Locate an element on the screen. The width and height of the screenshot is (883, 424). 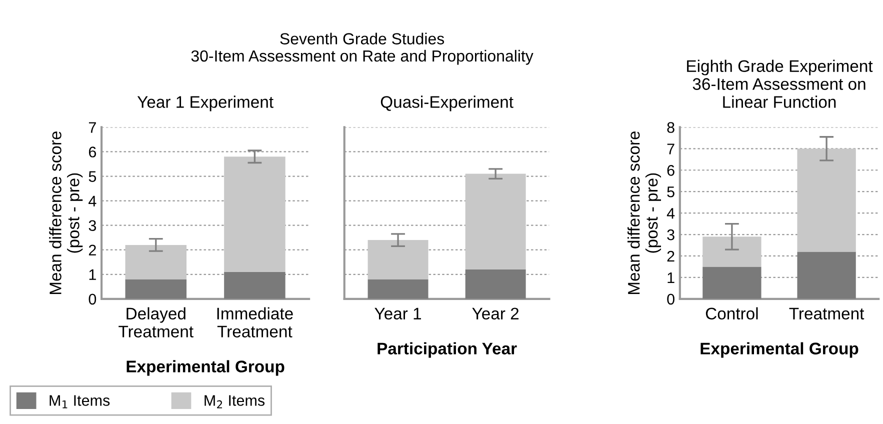
legend-label: M$_{1}$ Items is located at coordinates (80, 401).